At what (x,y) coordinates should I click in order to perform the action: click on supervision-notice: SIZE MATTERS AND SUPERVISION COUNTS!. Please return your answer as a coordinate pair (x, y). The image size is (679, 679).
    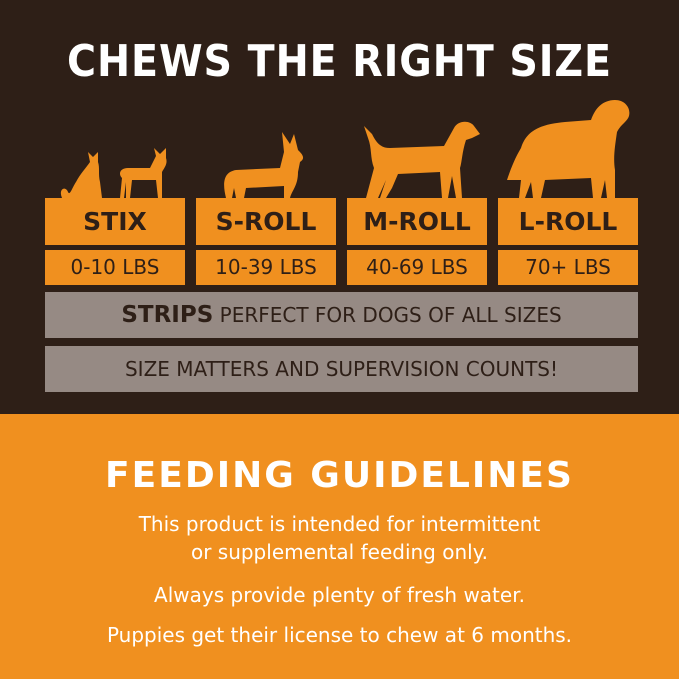
    Looking at the image, I should click on (341, 369).